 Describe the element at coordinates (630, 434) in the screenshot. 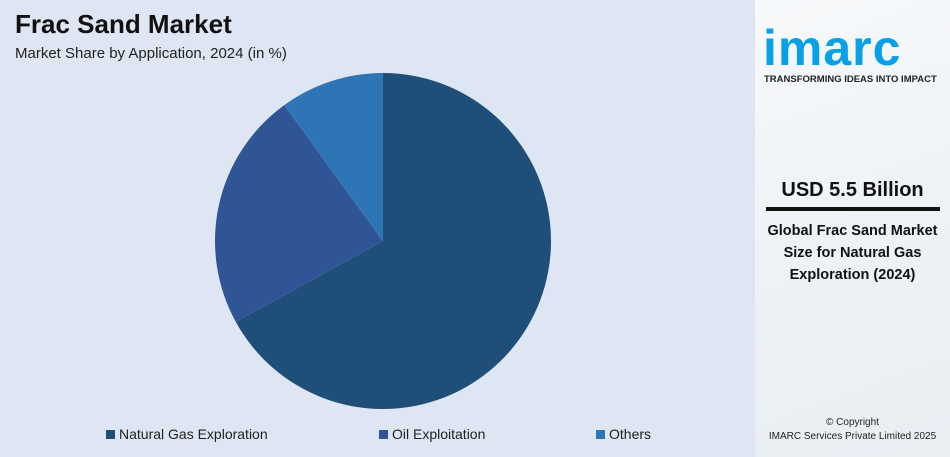

I see `legend-label: Others` at that location.